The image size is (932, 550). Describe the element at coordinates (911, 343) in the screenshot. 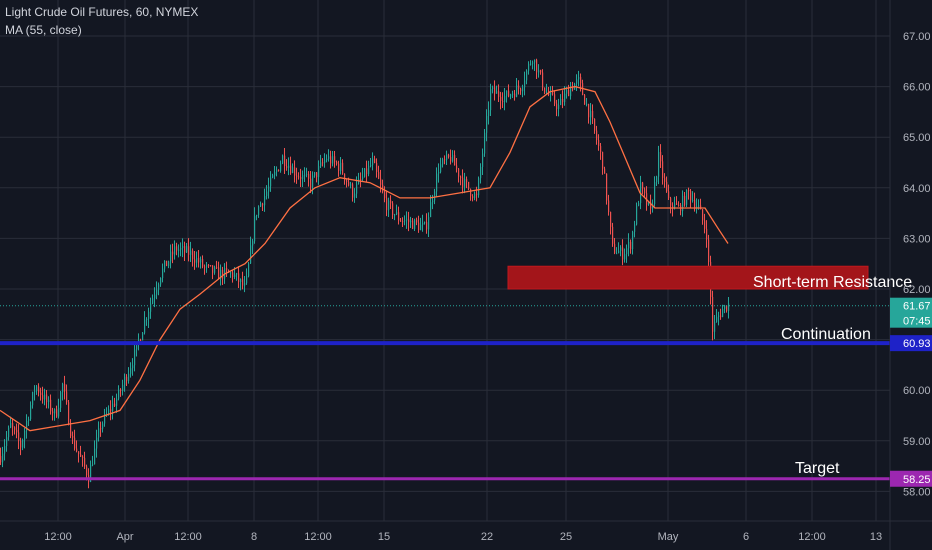

I see `continuation-badge-bg` at that location.